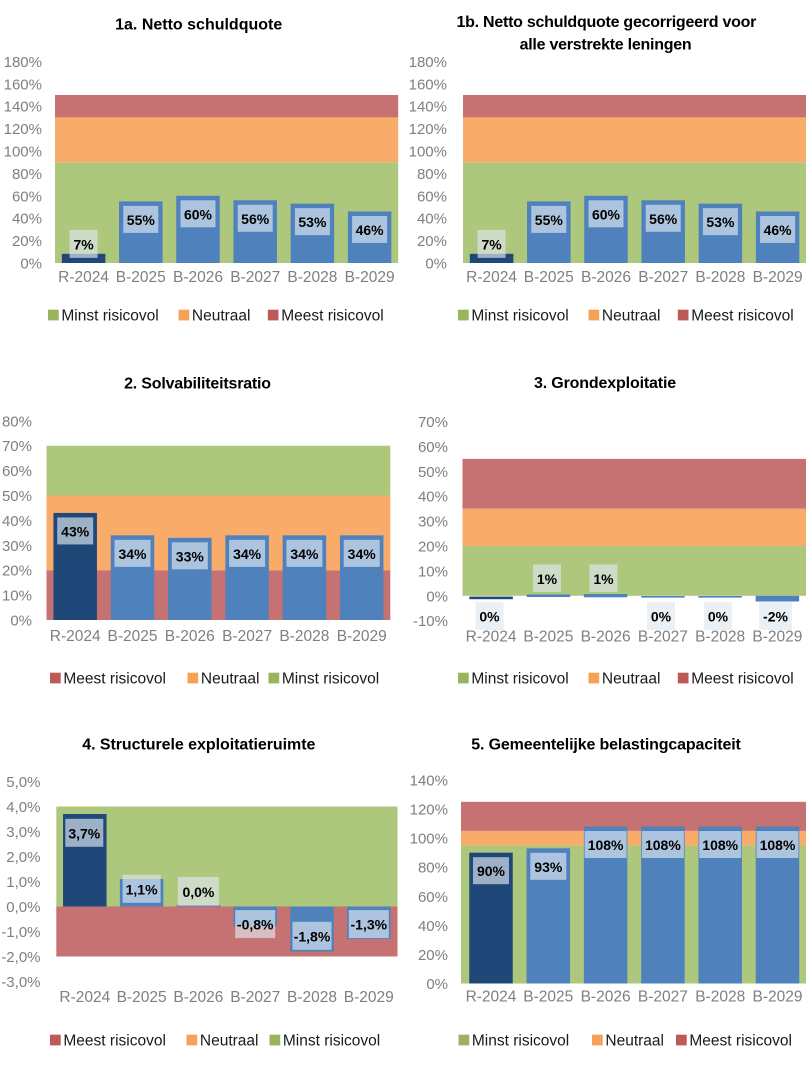 The width and height of the screenshot is (806, 1081). Describe the element at coordinates (775, 617) in the screenshot. I see `svg-text: -2%` at that location.